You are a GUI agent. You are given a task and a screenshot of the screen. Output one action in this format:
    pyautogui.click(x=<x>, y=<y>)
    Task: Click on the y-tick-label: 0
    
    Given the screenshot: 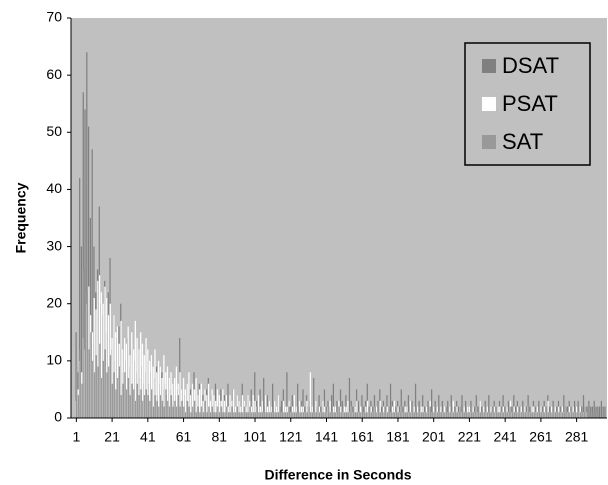 What is the action you would take?
    pyautogui.click(x=58, y=417)
    